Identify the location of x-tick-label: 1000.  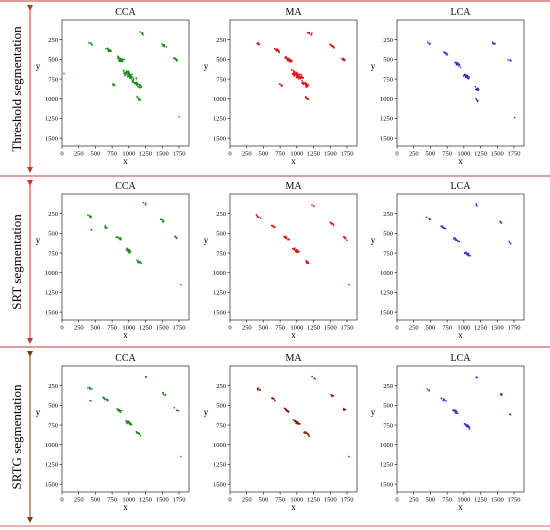
(296, 500).